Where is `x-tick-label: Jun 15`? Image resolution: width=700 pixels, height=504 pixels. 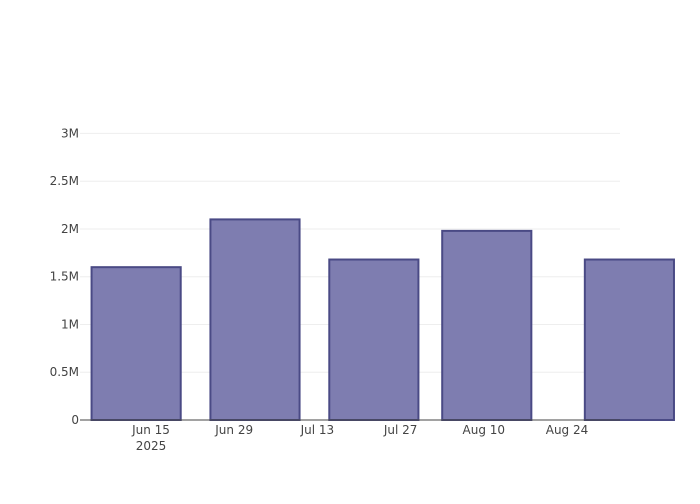 x-tick-label: Jun 15 is located at coordinates (150, 430).